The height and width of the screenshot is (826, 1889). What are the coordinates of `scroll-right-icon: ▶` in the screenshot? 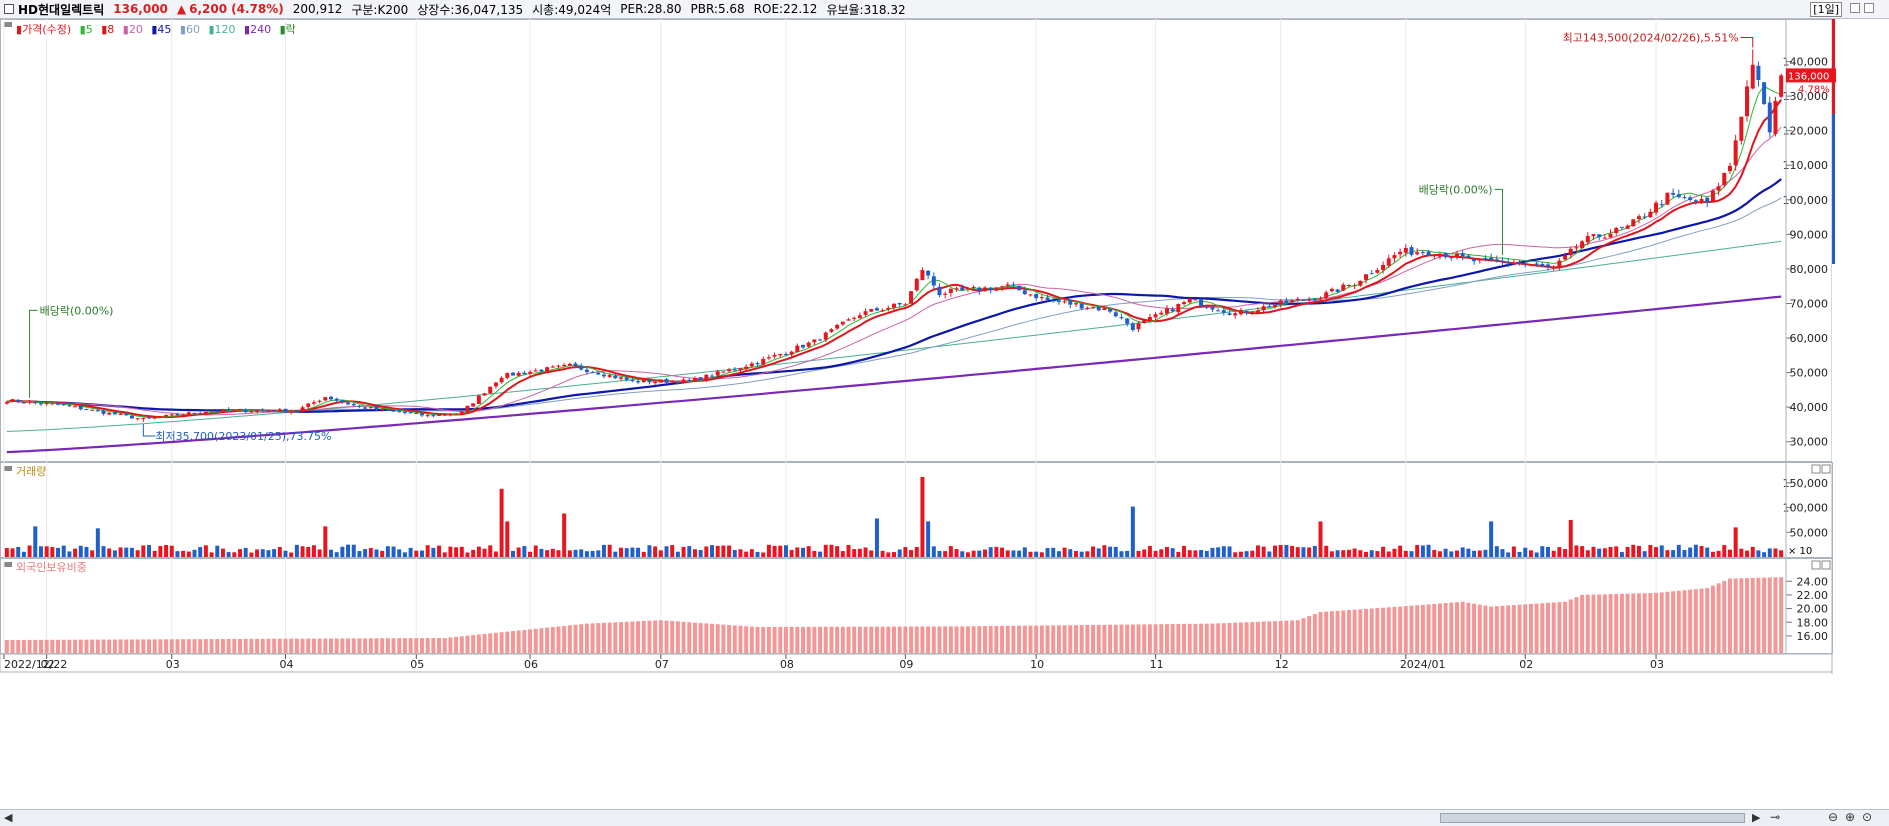 It's located at (1756, 817).